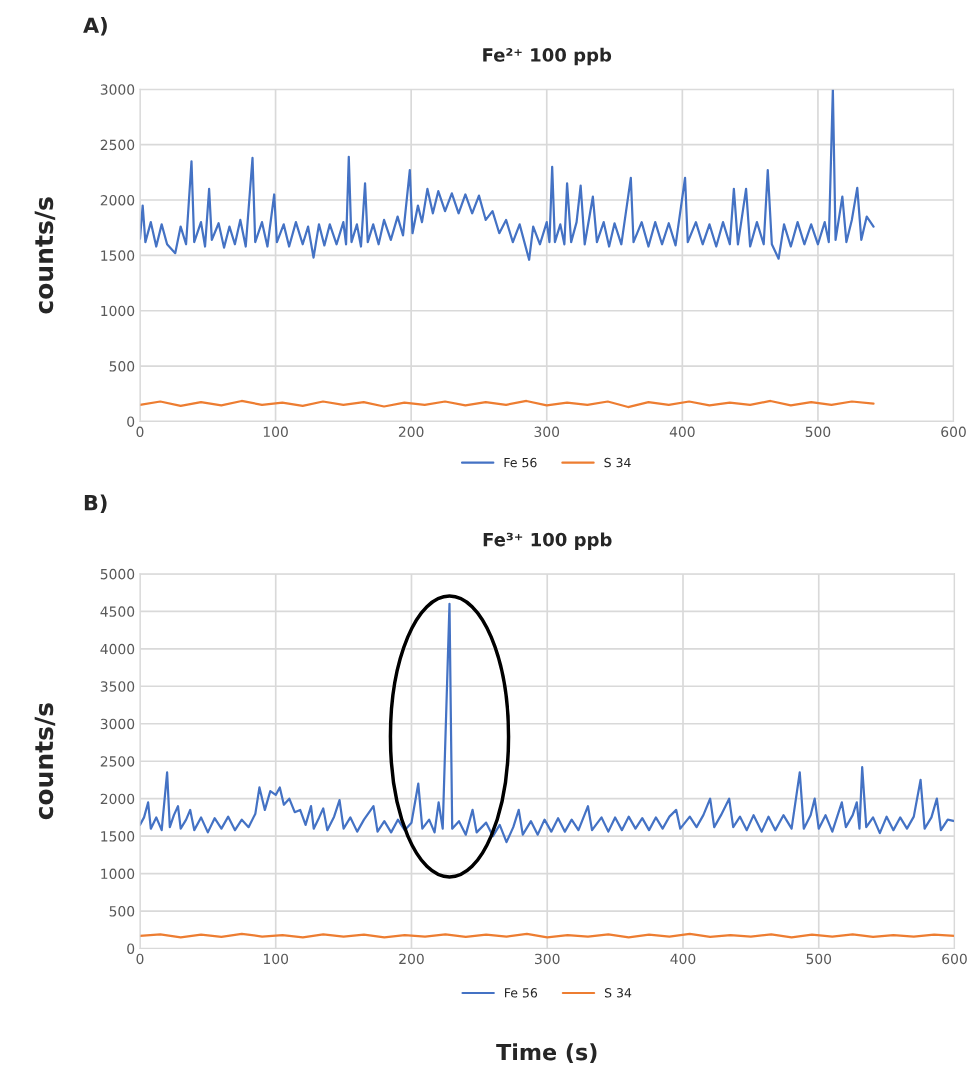 This screenshot has width=972, height=1089. I want to click on y-tick-label: 3500, so click(117, 686).